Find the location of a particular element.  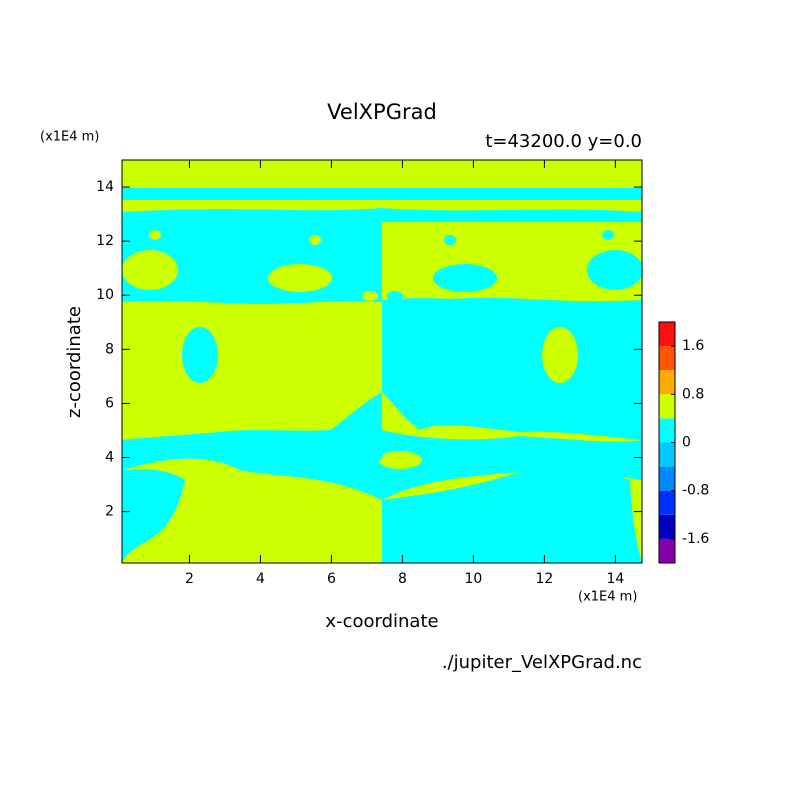

y-tick-label: 10 is located at coordinates (105, 295).